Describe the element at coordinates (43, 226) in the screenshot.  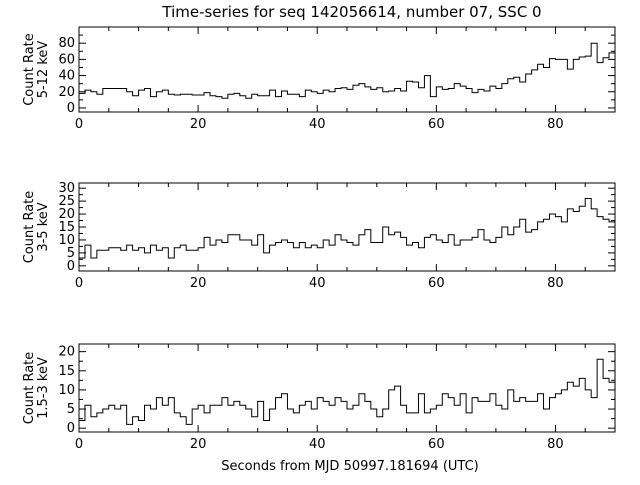
I see `y-axis-band-label: 3-5 keV` at that location.